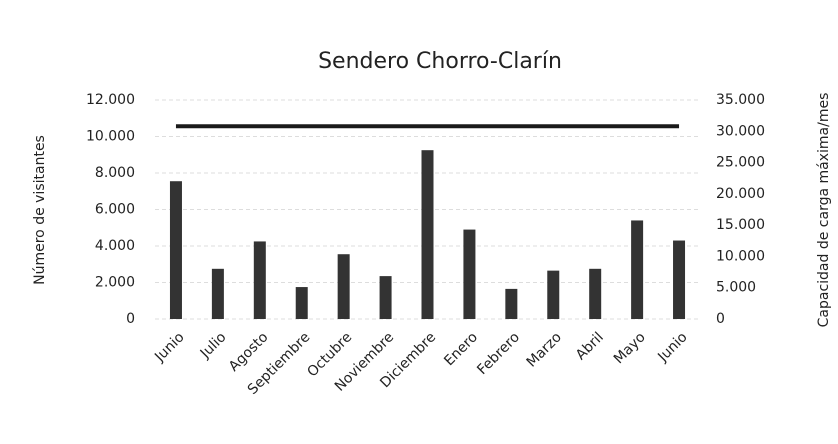  What do you see at coordinates (115, 210) in the screenshot?
I see `y-tick-label: 6.000` at bounding box center [115, 210].